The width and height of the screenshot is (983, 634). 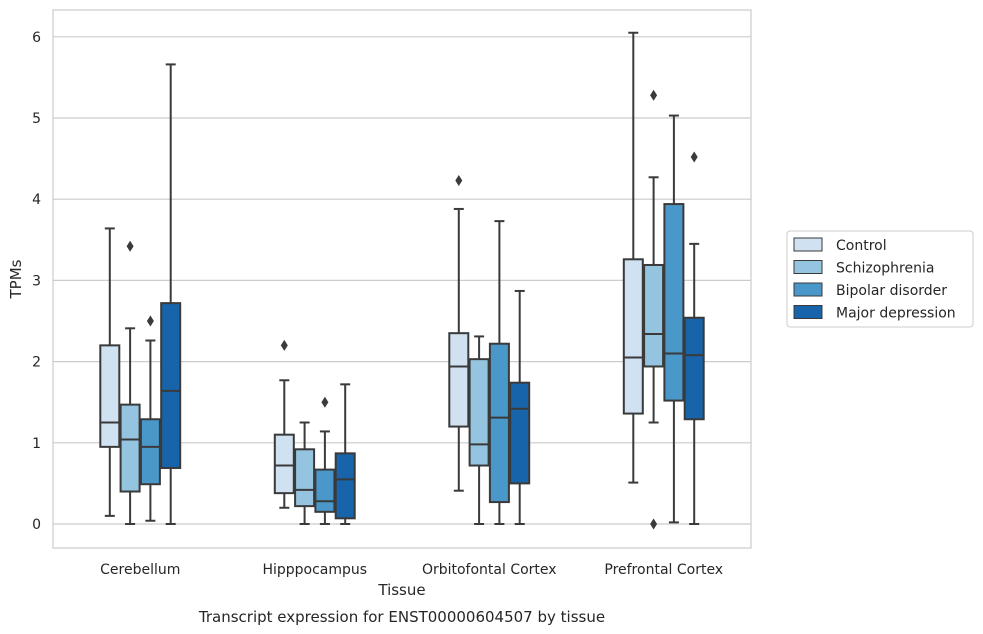 I want to click on y-tick-label: 4, so click(x=36, y=200).